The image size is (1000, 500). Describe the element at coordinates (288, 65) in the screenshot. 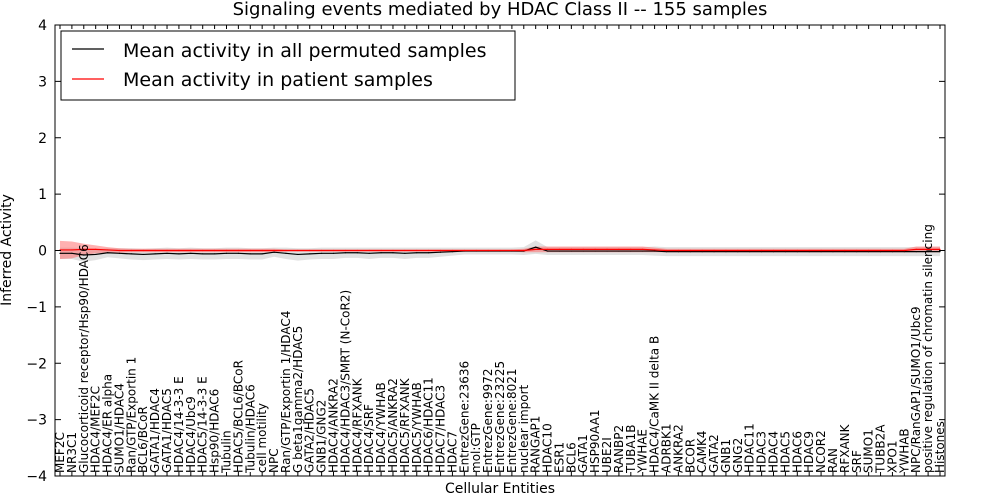

I see `legend-box` at that location.